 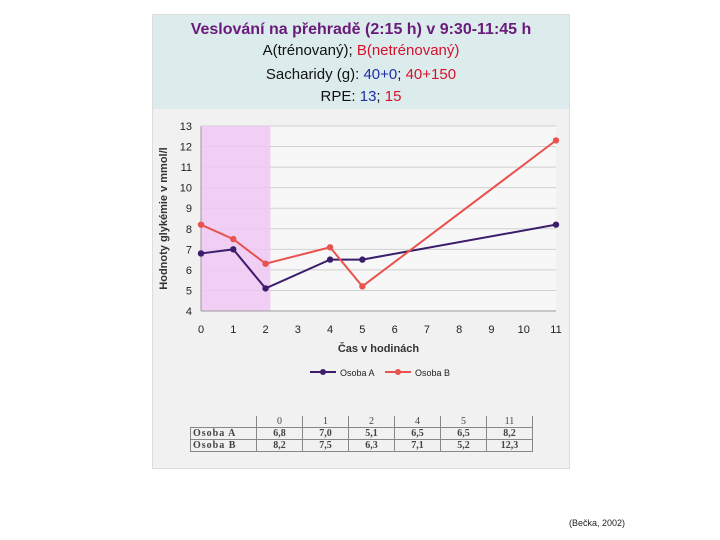 I want to click on table-row: Osoba A 6,8 7,0 5,1 6,5 6,5 8,2, so click(x=361, y=433).